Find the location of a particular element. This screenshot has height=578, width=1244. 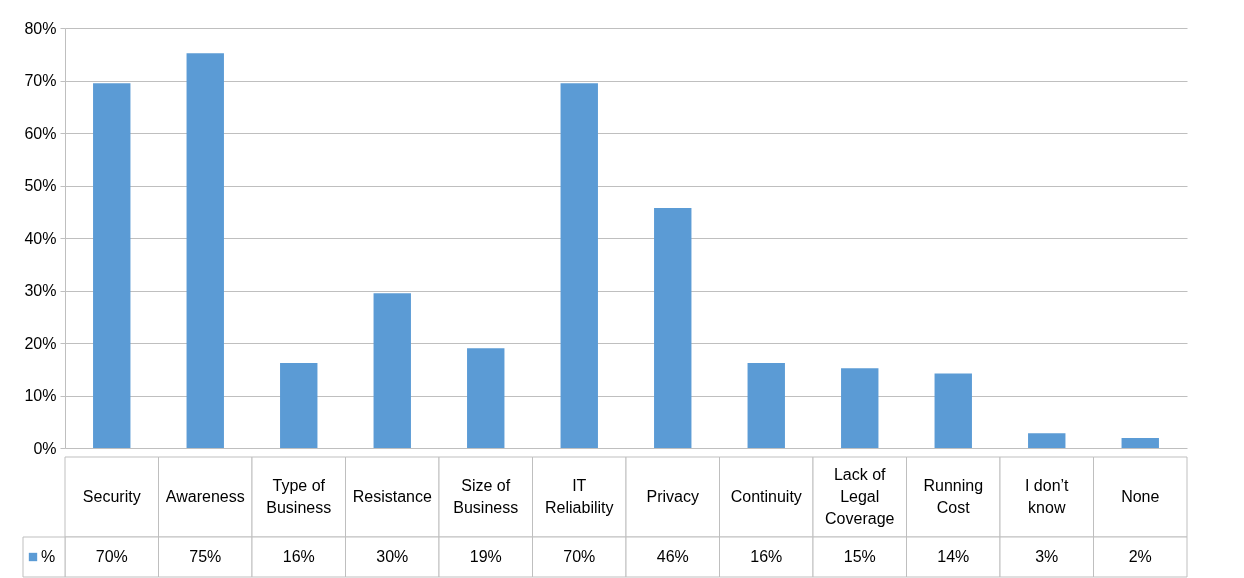

y-tick-label: 80% is located at coordinates (40, 28).